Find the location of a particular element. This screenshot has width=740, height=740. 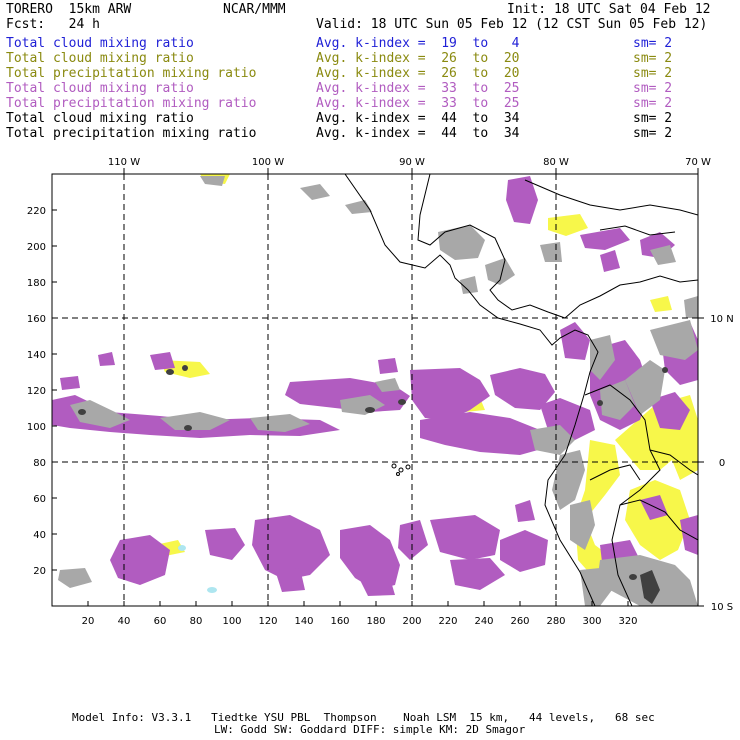

lon-label: 70 W is located at coordinates (698, 162).